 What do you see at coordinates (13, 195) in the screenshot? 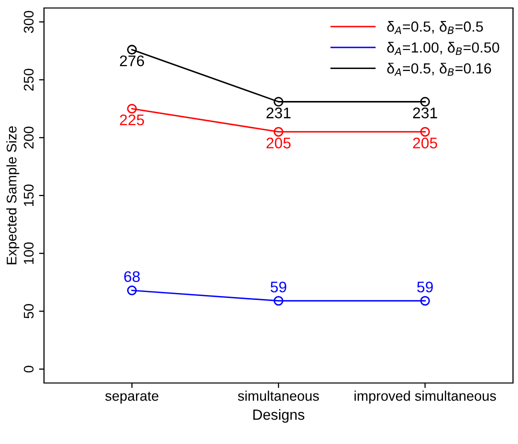
I see `y-axis-title: Expected Sample Size` at bounding box center [13, 195].